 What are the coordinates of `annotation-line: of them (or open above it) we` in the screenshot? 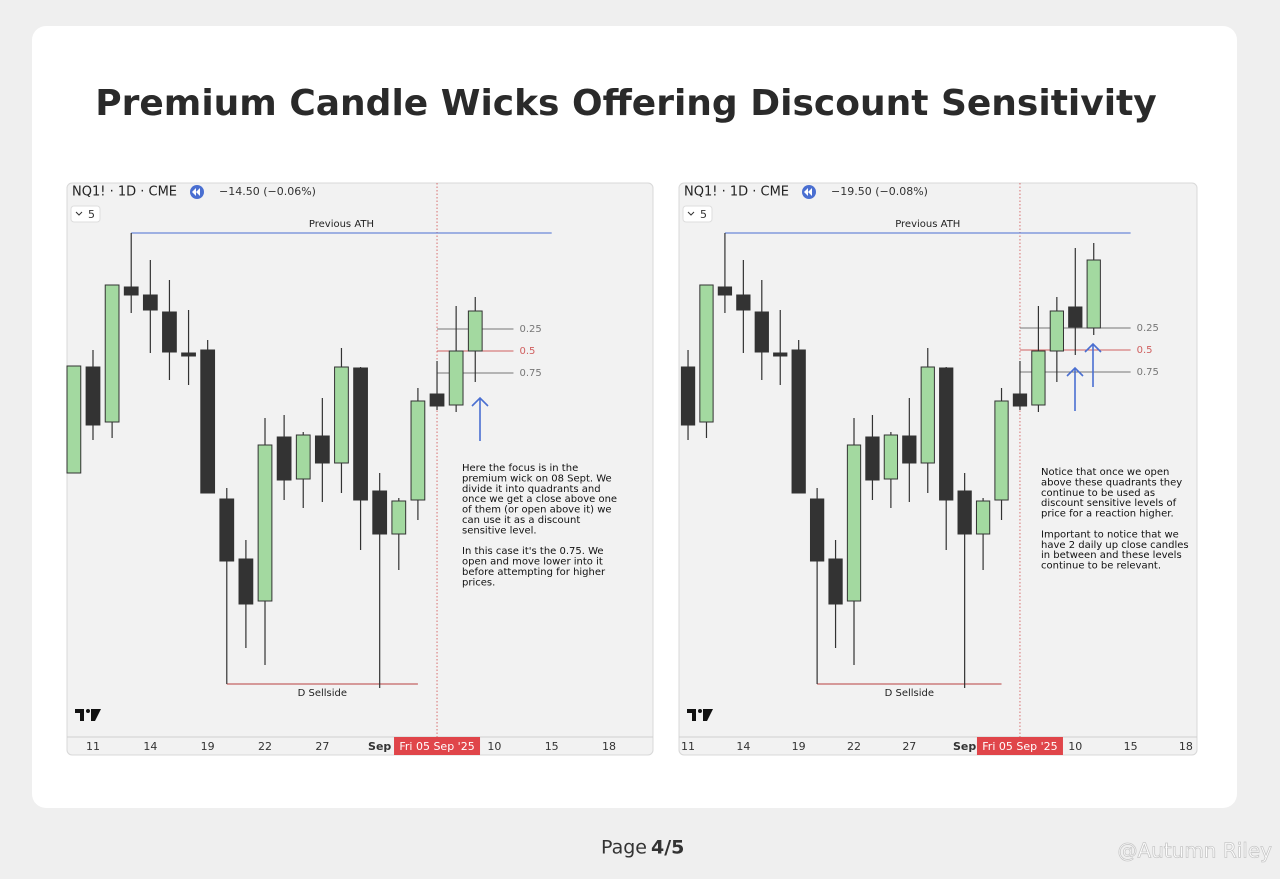 It's located at (537, 510).